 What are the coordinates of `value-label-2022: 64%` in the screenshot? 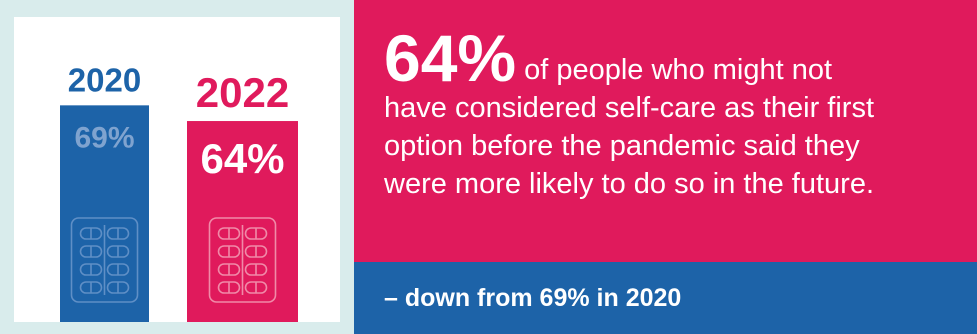 It's located at (242, 158).